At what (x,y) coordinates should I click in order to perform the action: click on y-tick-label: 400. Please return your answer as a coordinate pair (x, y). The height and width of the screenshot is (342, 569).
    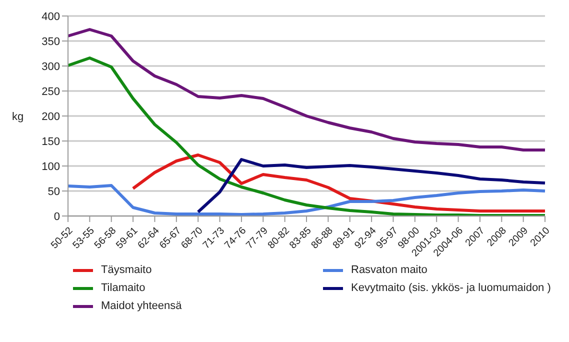
    Looking at the image, I should click on (51, 16).